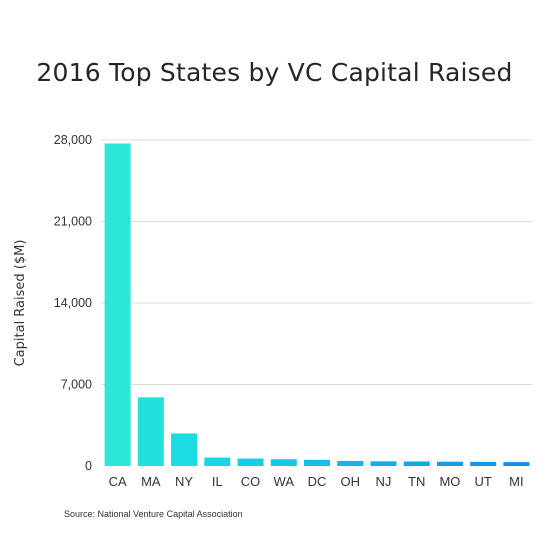 Image resolution: width=549 pixels, height=549 pixels. I want to click on y-tick-label: 28,000, so click(73, 140).